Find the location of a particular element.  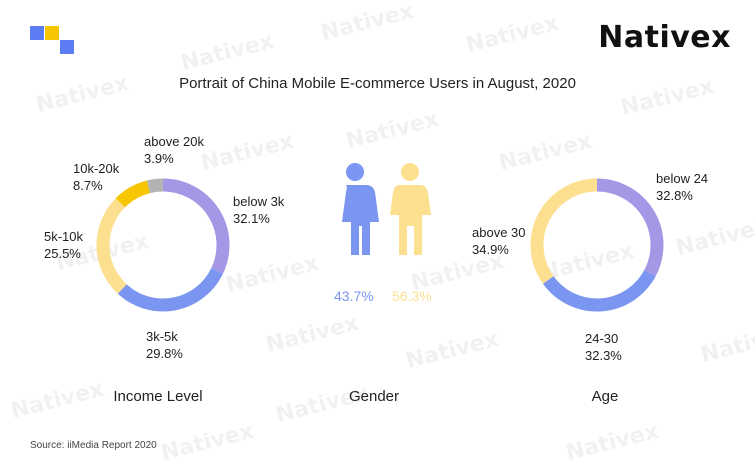

donut-slice-10k-20k is located at coordinates (133, 194).